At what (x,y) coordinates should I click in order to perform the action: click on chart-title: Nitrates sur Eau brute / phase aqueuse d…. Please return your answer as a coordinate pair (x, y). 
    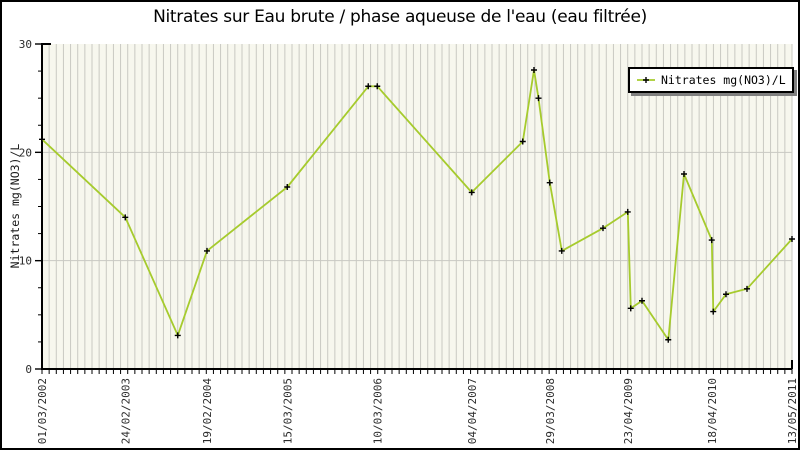
    Looking at the image, I should click on (400, 17).